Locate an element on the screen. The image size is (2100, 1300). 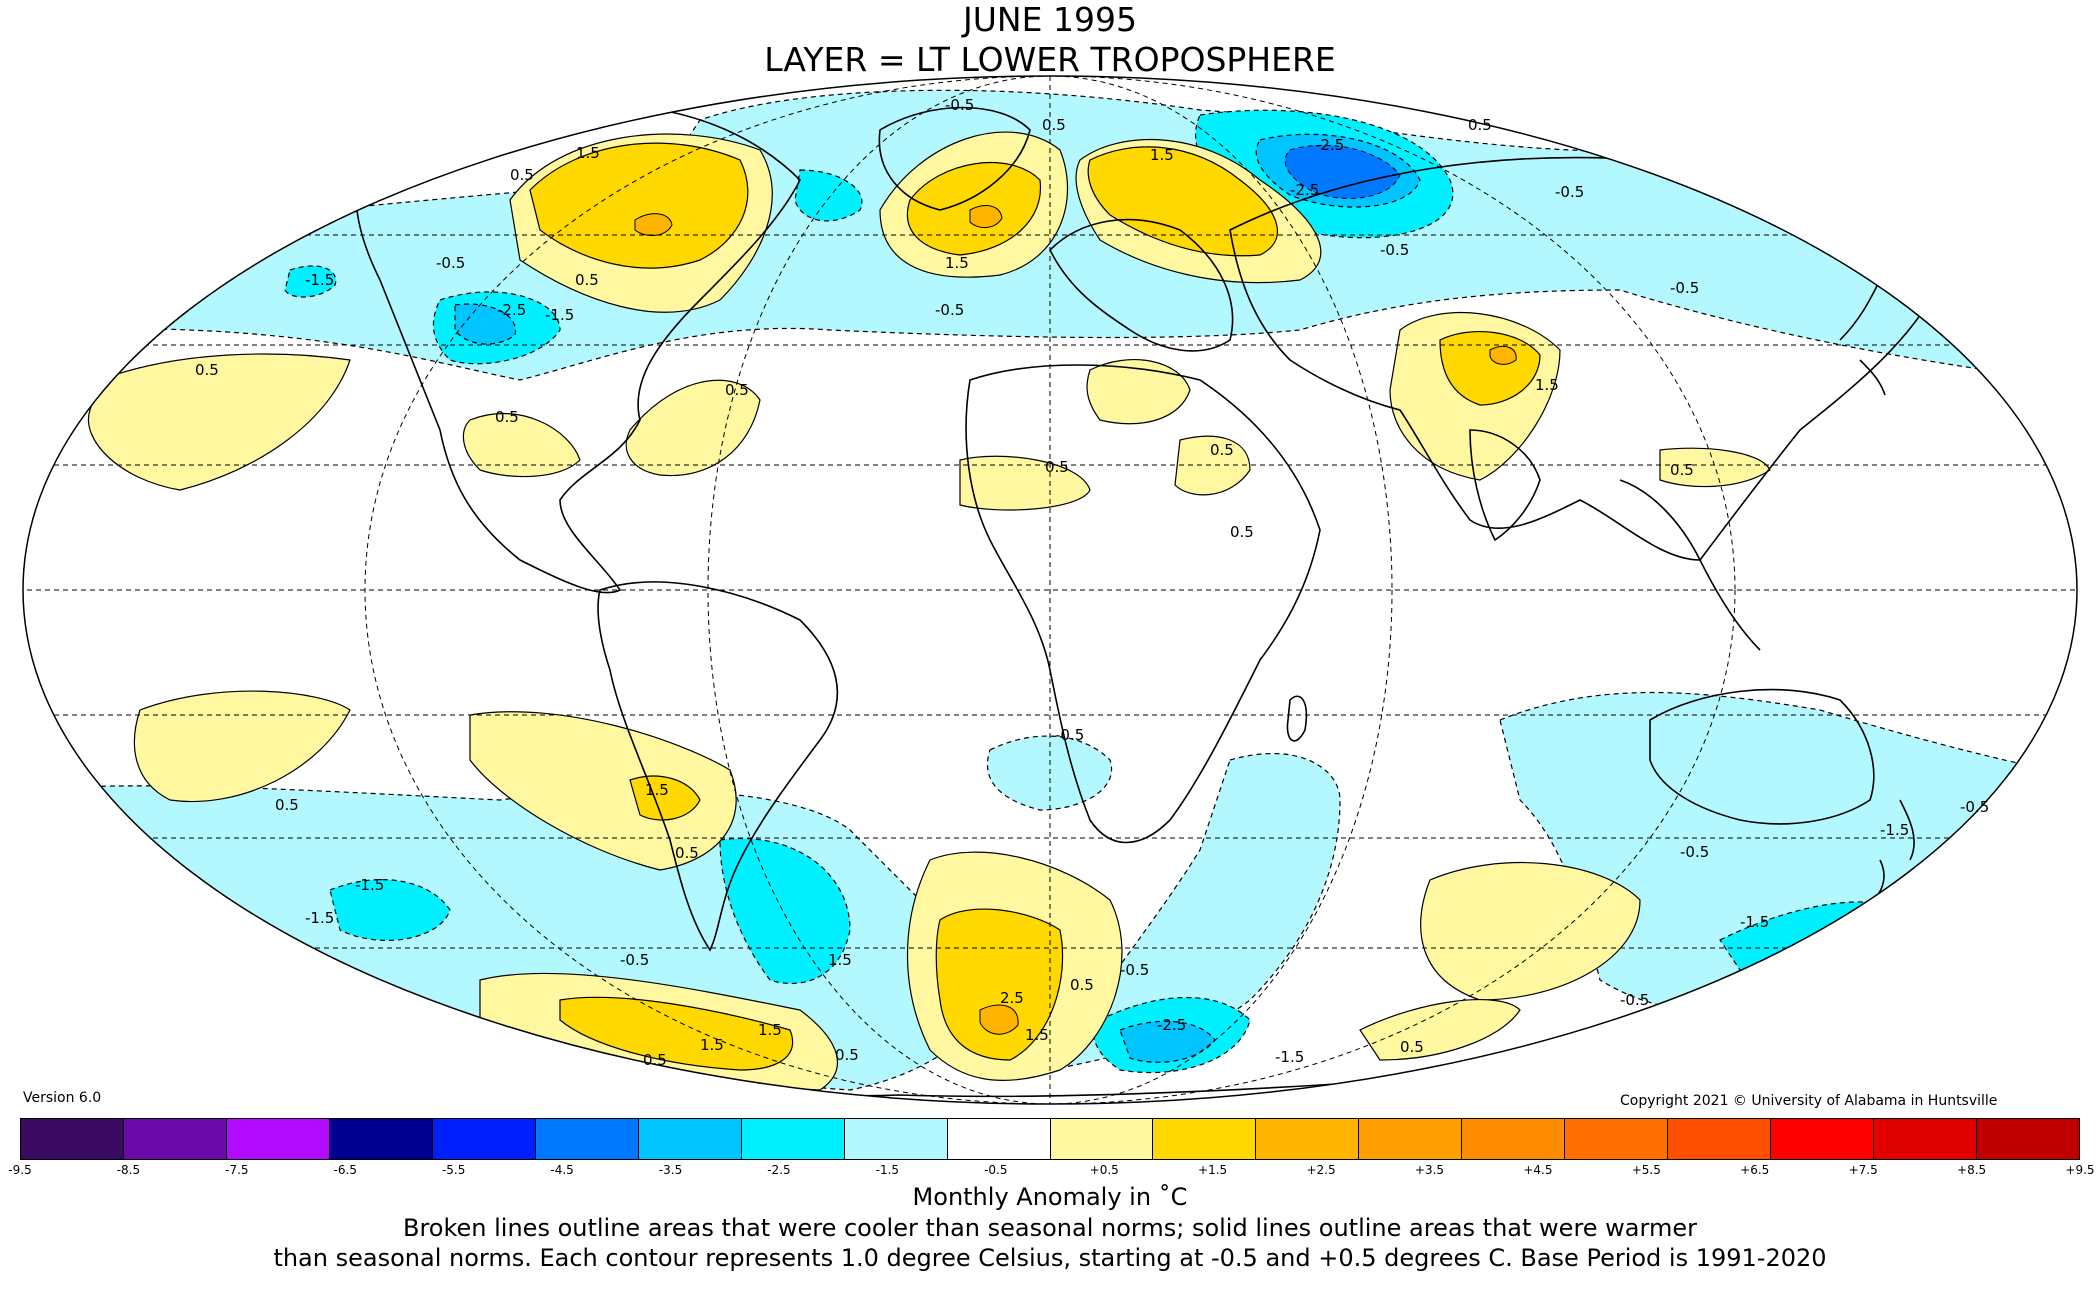
colorbar-tick-label: -8.5 is located at coordinates (128, 1170).